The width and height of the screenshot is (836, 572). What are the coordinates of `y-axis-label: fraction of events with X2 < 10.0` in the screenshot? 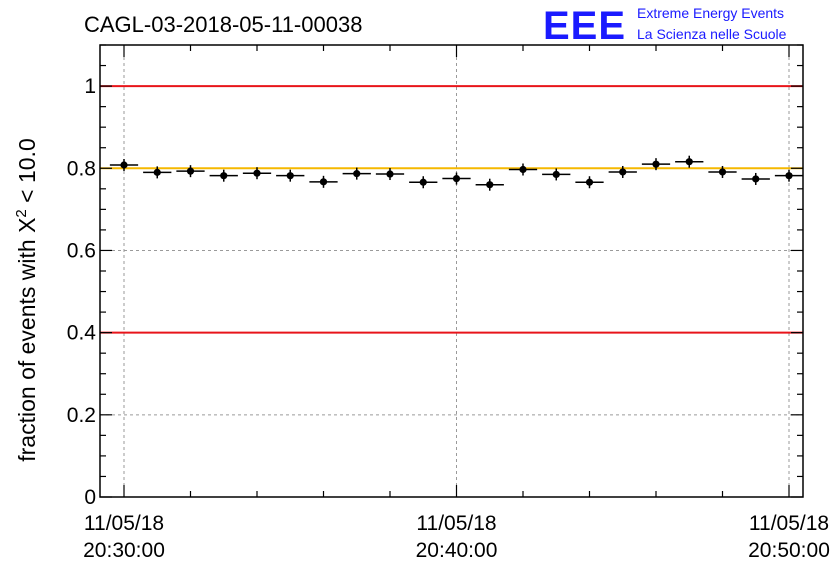 It's located at (26, 300).